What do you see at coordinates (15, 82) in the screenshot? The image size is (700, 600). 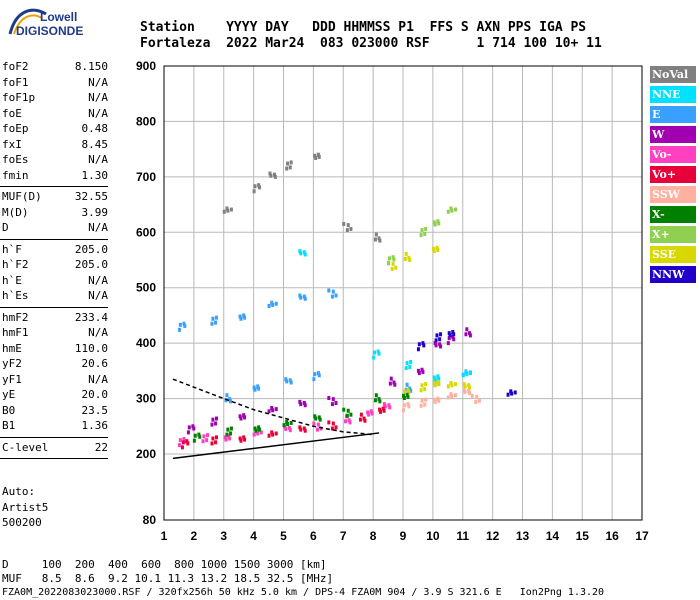 I see `param-name: foF1` at bounding box center [15, 82].